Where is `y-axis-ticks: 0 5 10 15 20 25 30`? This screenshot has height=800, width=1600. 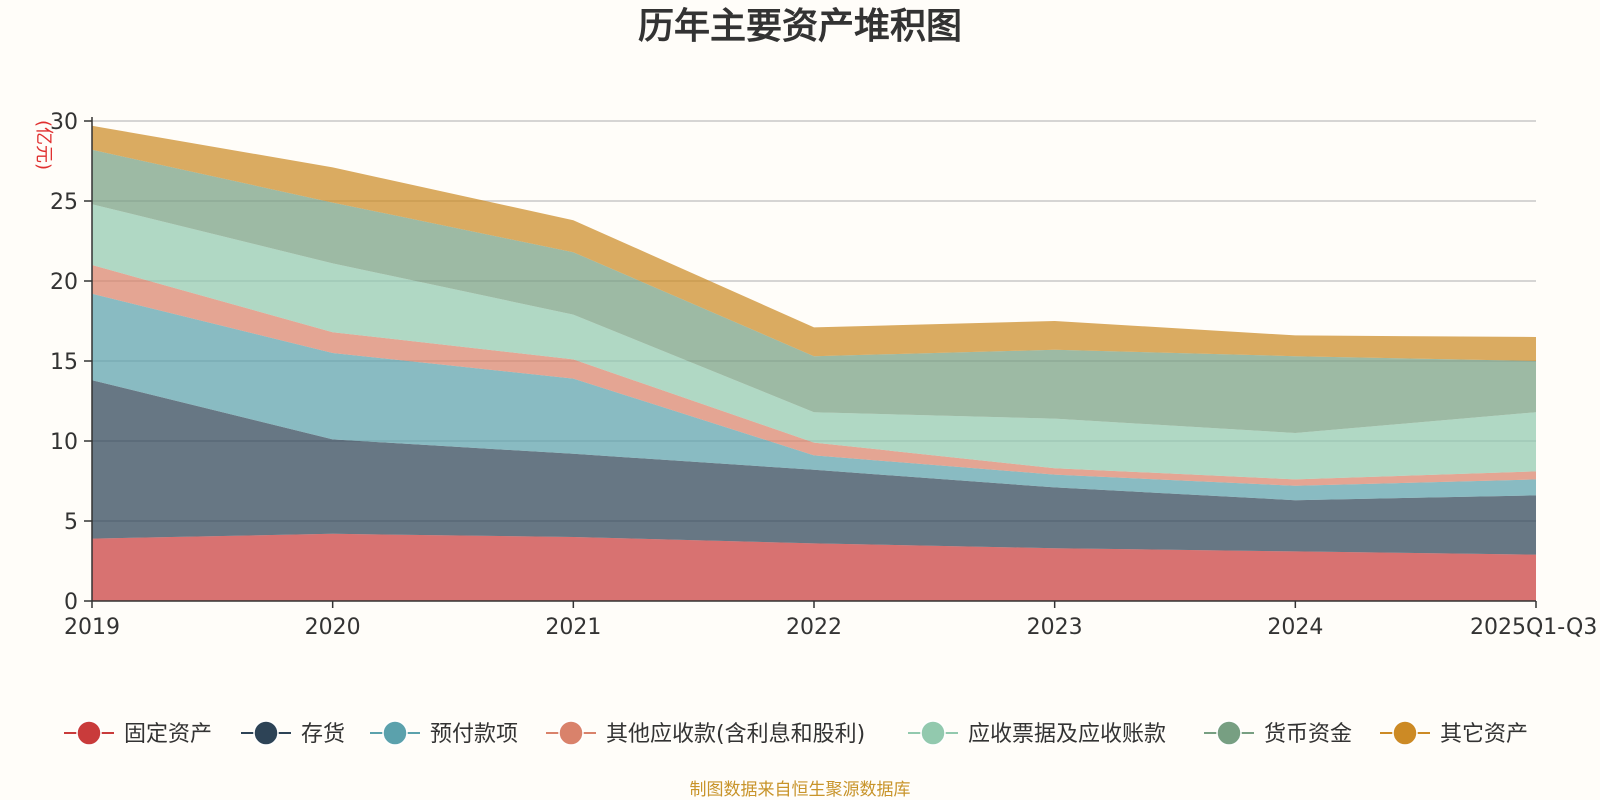 y-axis-ticks: 0 5 10 15 20 25 30 is located at coordinates (71, 362).